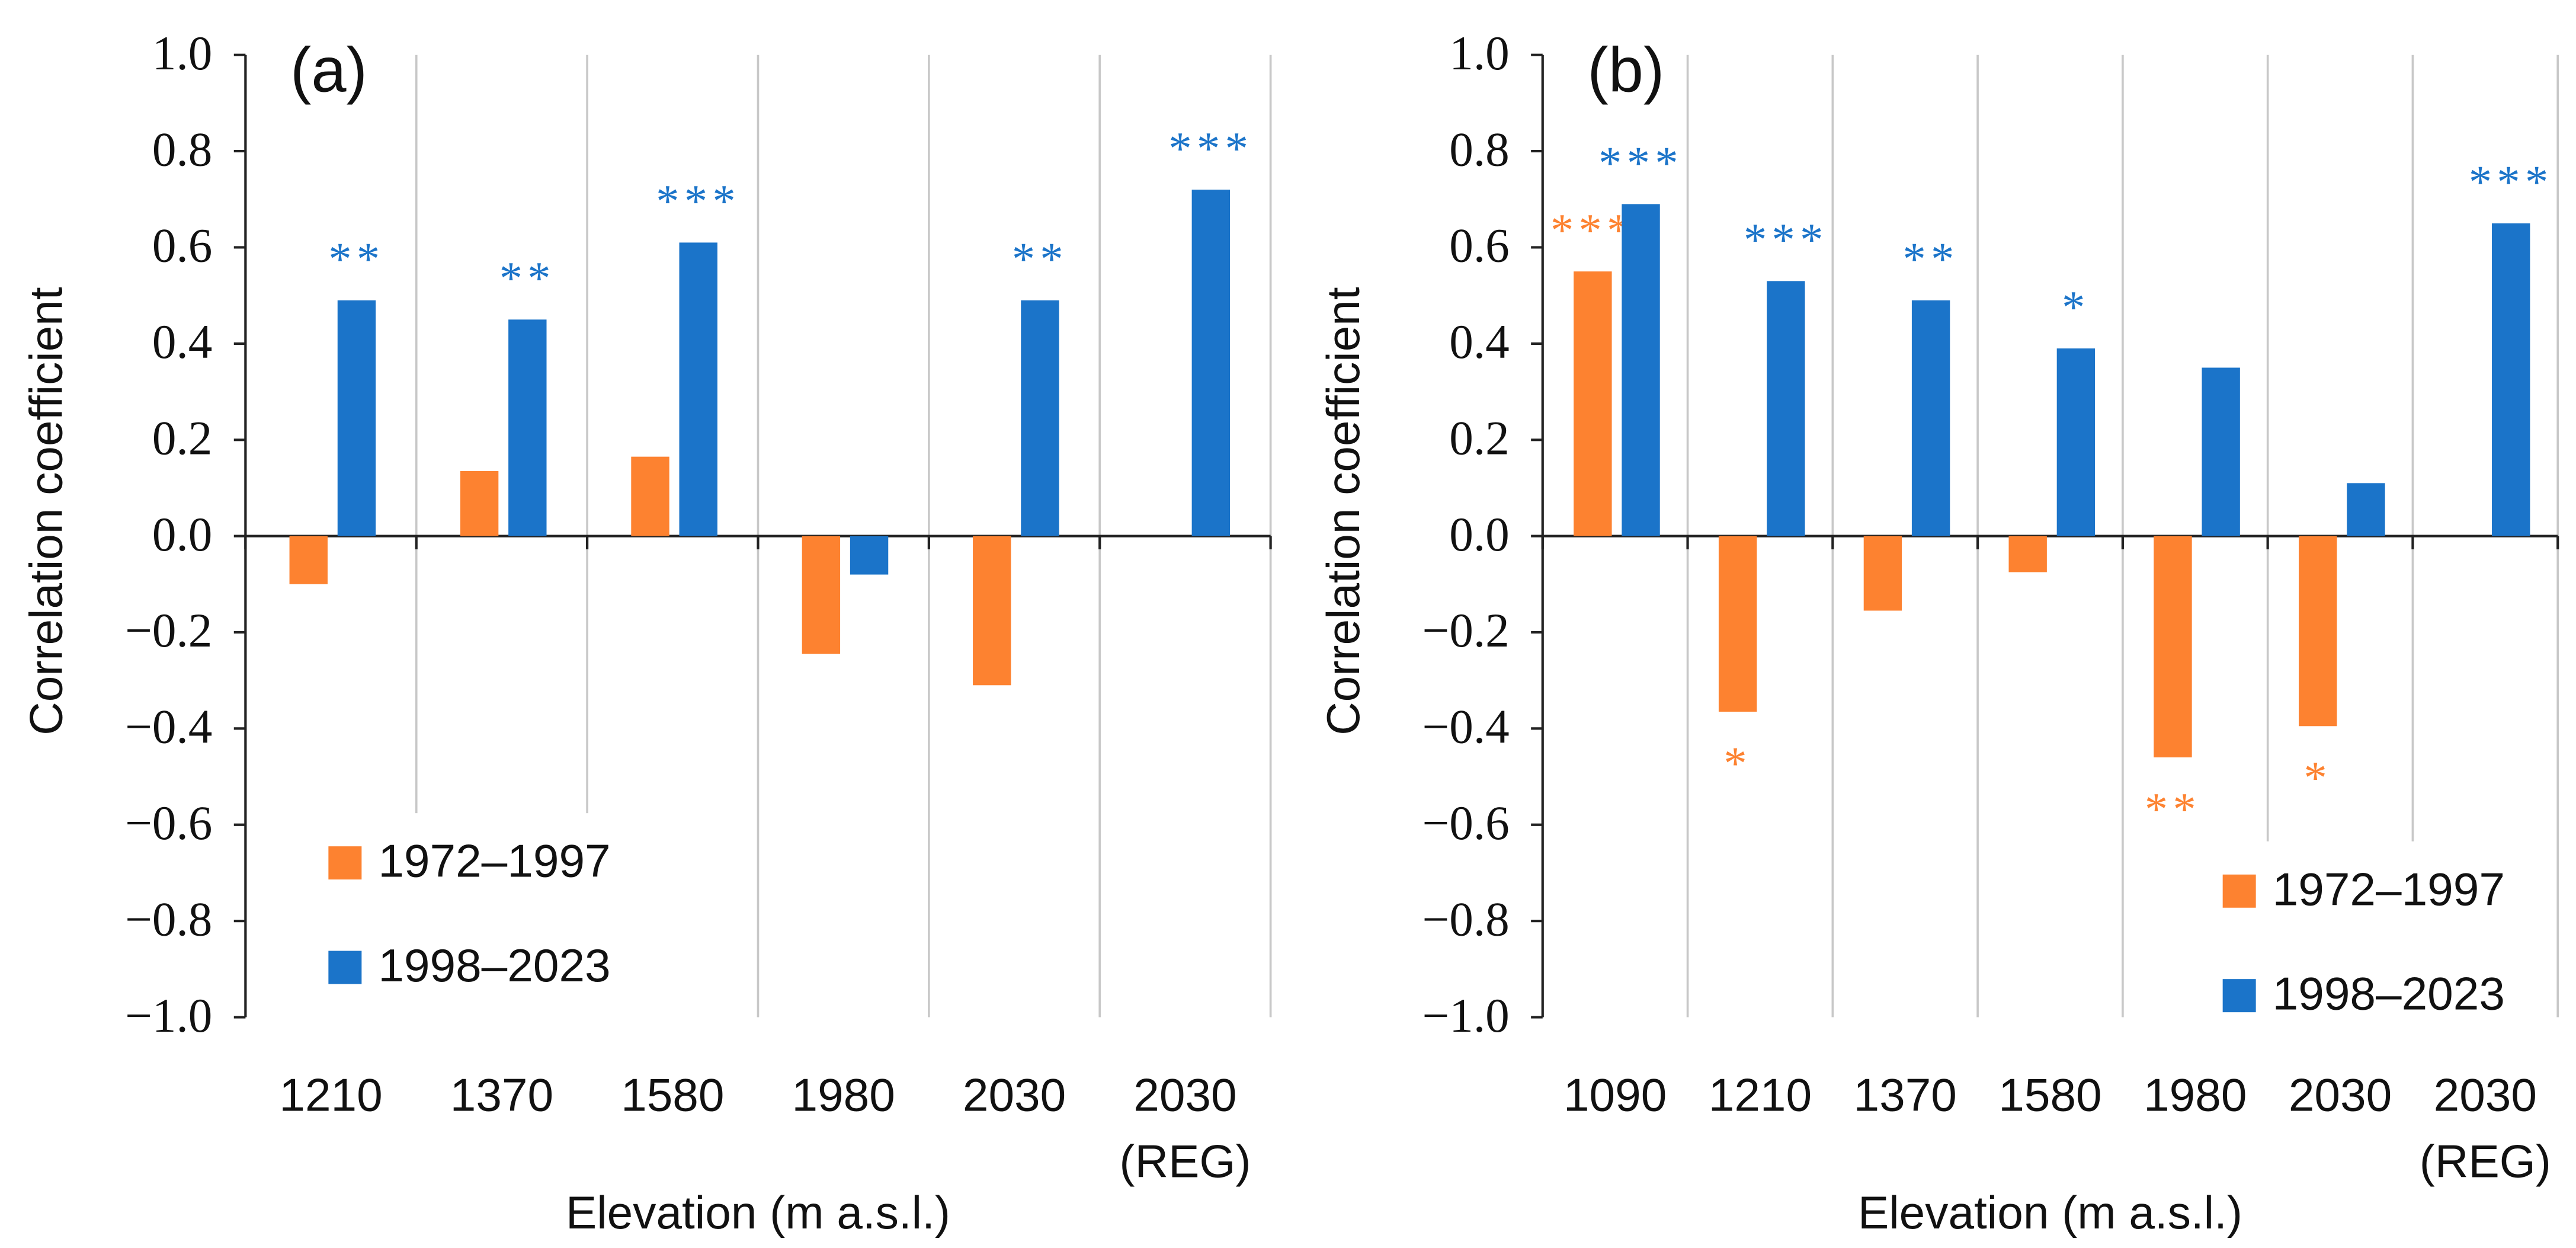 Image resolution: width=2576 pixels, height=1248 pixels. Describe the element at coordinates (328, 69) in the screenshot. I see `panel-label: (a)` at that location.